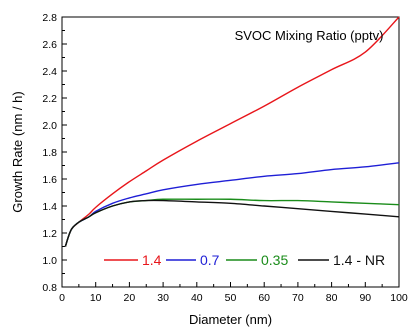  I want to click on x-tick-label: 50, so click(231, 298).